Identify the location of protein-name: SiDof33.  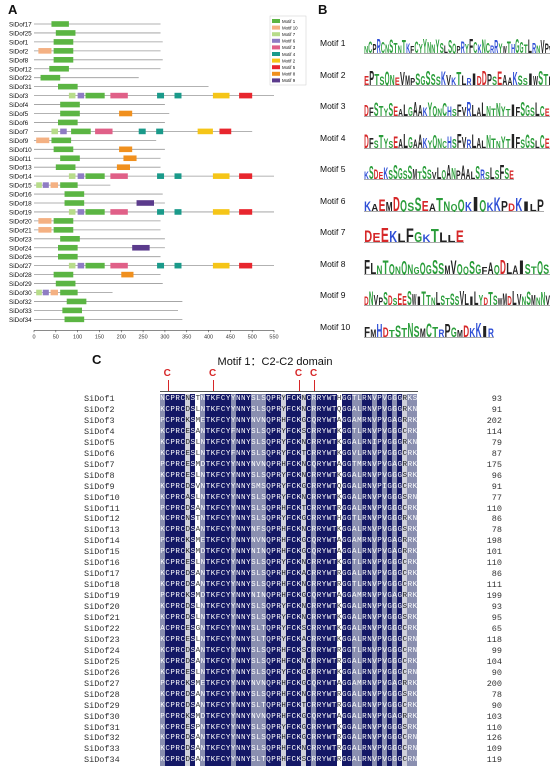
(20, 311).